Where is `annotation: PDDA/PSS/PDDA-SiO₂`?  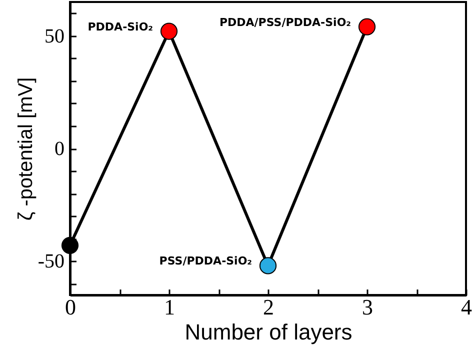 annotation: PDDA/PSS/PDDA-SiO₂ is located at coordinates (285, 22).